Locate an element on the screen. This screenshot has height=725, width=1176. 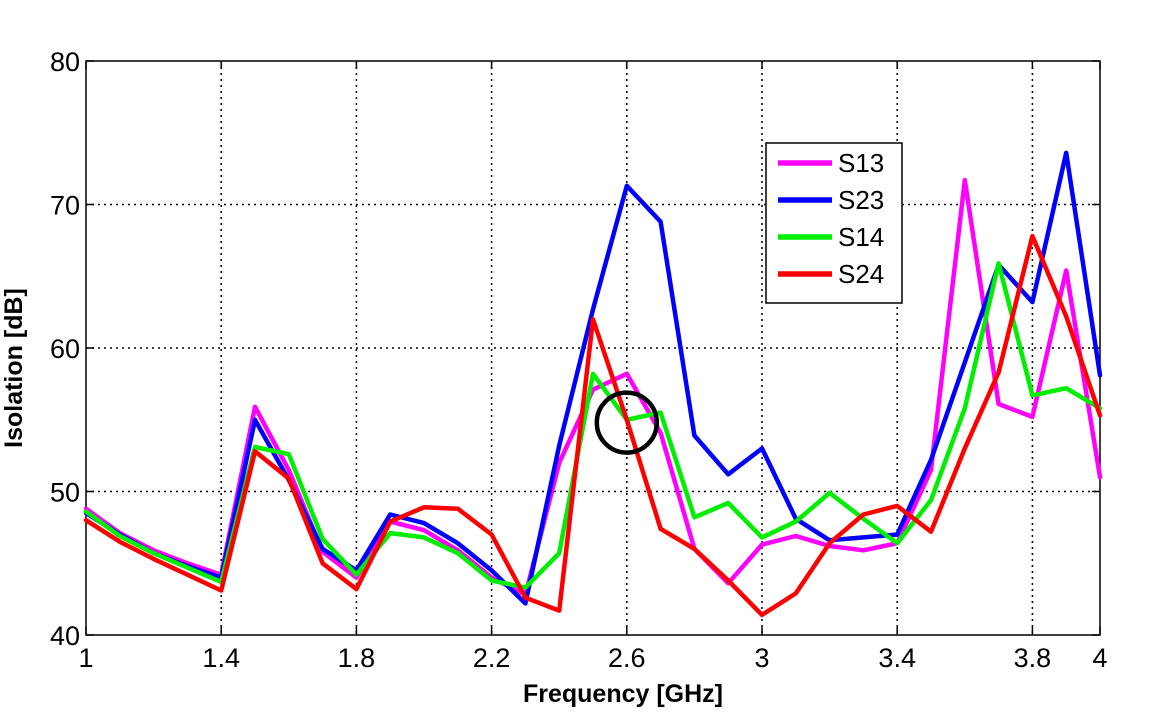
annotations is located at coordinates (627, 422).